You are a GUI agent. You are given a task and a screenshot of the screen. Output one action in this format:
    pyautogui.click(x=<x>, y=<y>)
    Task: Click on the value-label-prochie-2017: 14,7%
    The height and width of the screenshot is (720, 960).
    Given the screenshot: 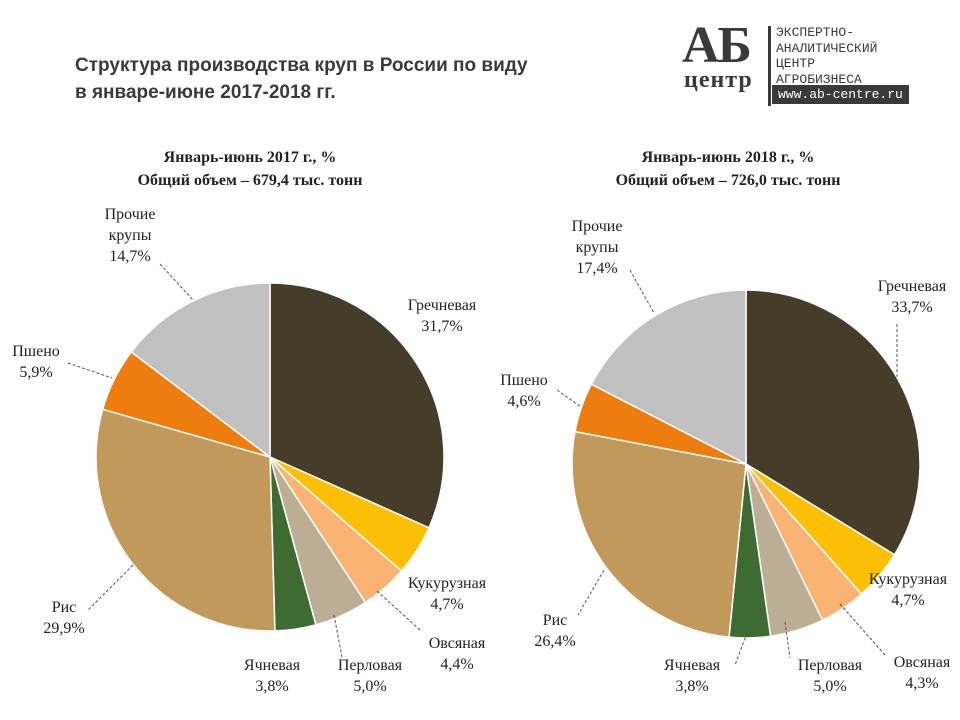 What is the action you would take?
    pyautogui.click(x=129, y=256)
    